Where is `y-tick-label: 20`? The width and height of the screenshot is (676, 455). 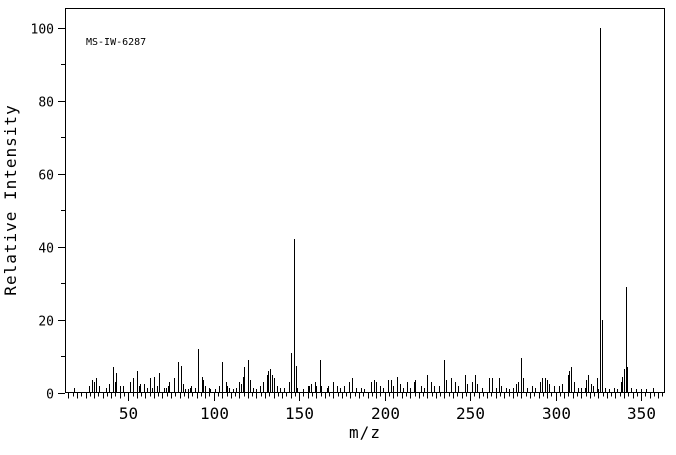
y-tick-label: 20 is located at coordinates (46, 322).